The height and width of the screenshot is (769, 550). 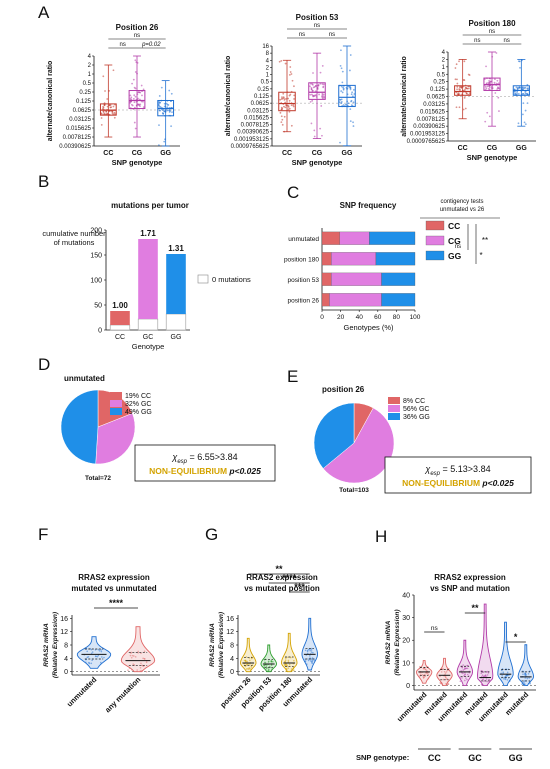 I want to click on legend-title: contigency tests, so click(x=461, y=202).